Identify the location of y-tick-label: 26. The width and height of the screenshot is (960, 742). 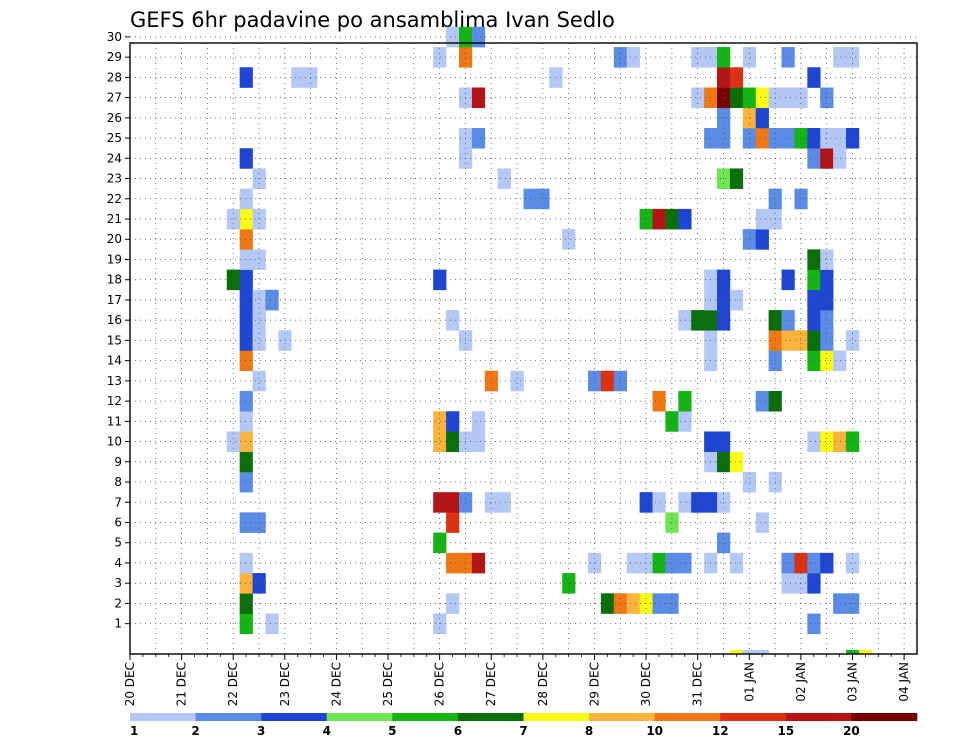
(114, 118).